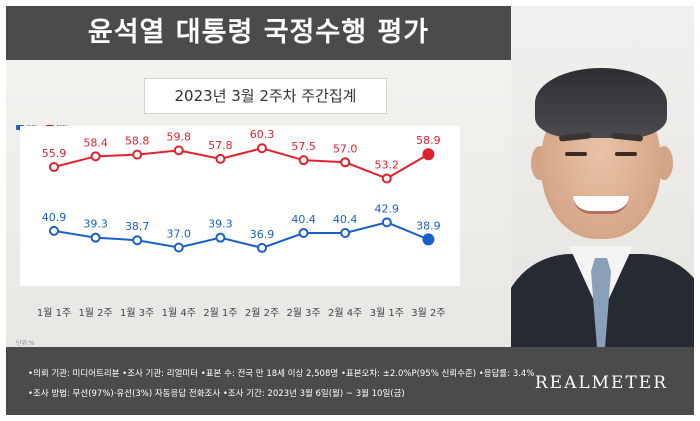  What do you see at coordinates (220, 145) in the screenshot?
I see `data-label-0-4: 57.8` at bounding box center [220, 145].